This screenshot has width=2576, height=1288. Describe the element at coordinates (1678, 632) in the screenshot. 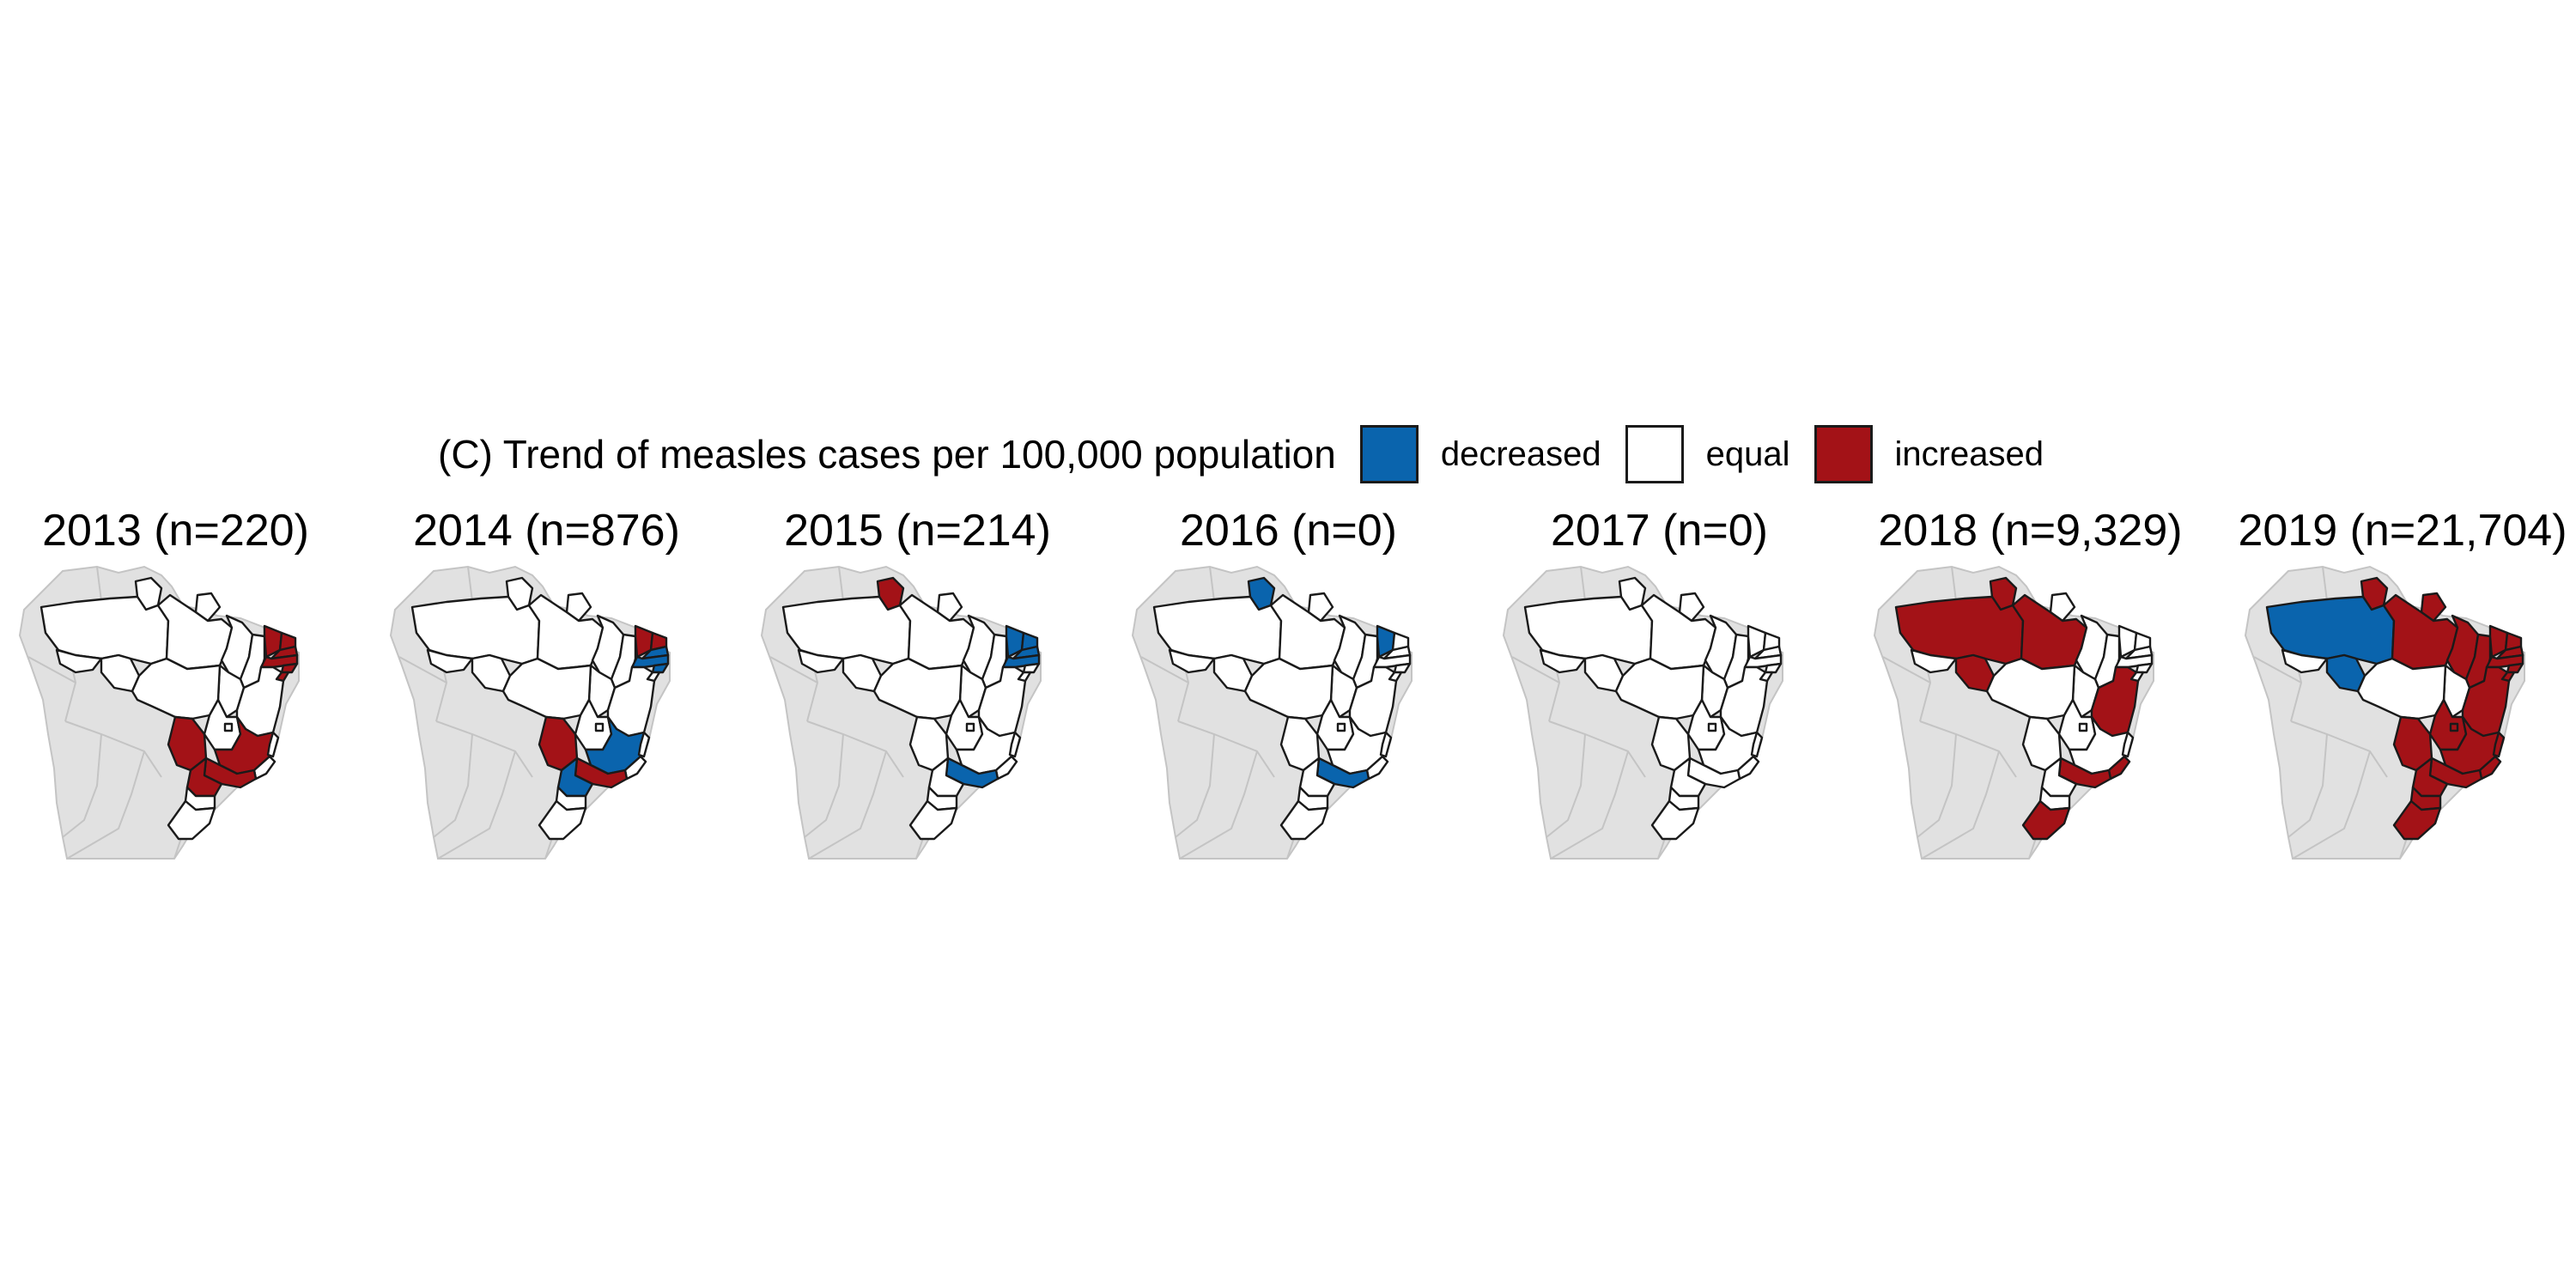

I see `state-pa-2017` at that location.